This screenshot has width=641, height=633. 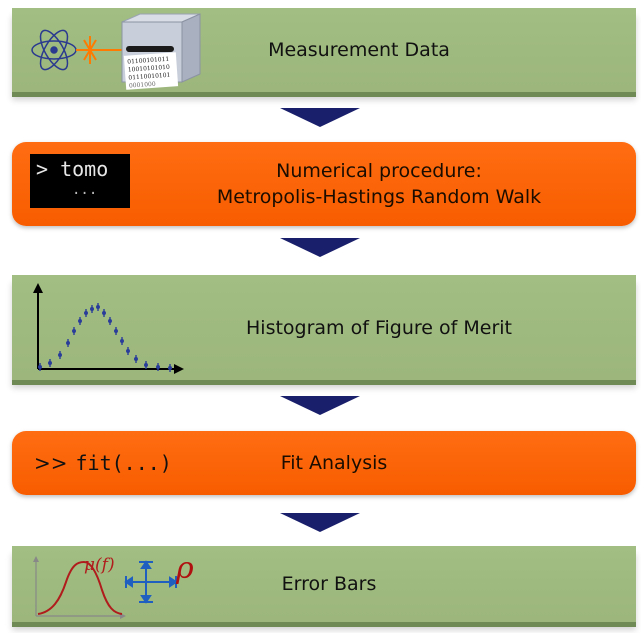 What do you see at coordinates (103, 50) in the screenshot?
I see `beam-icon` at bounding box center [103, 50].